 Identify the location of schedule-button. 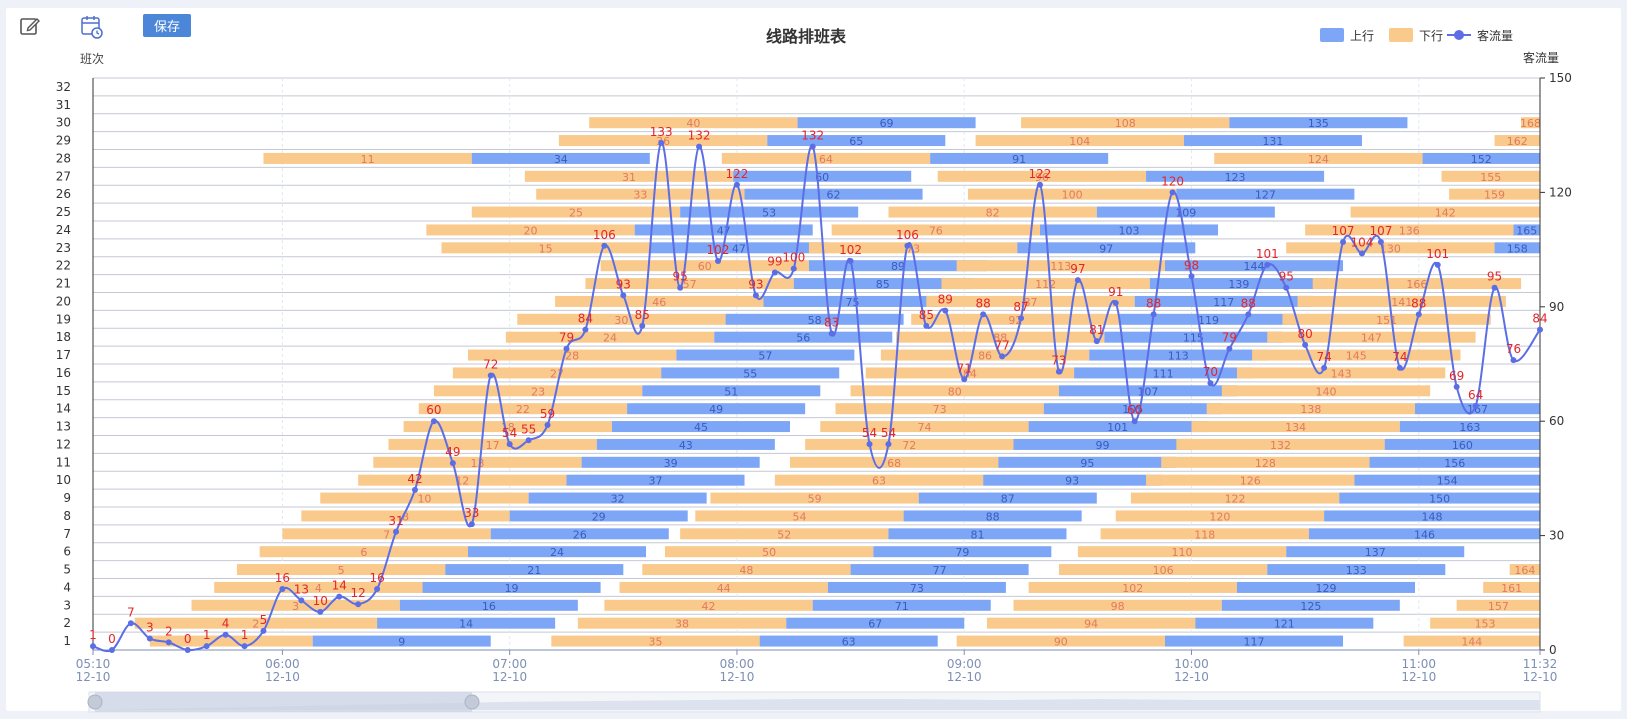
(92, 27).